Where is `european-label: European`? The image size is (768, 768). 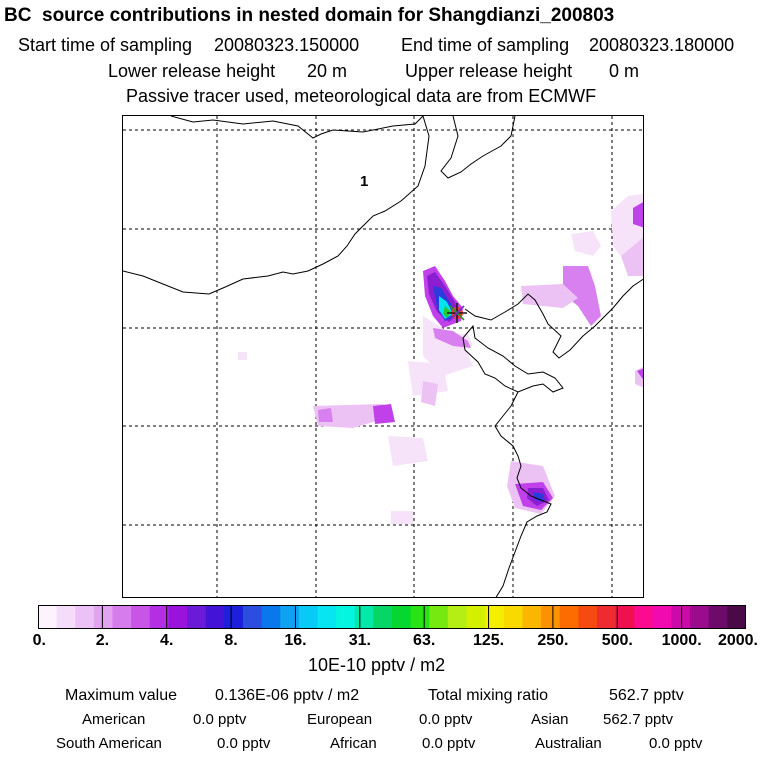 european-label: European is located at coordinates (340, 719).